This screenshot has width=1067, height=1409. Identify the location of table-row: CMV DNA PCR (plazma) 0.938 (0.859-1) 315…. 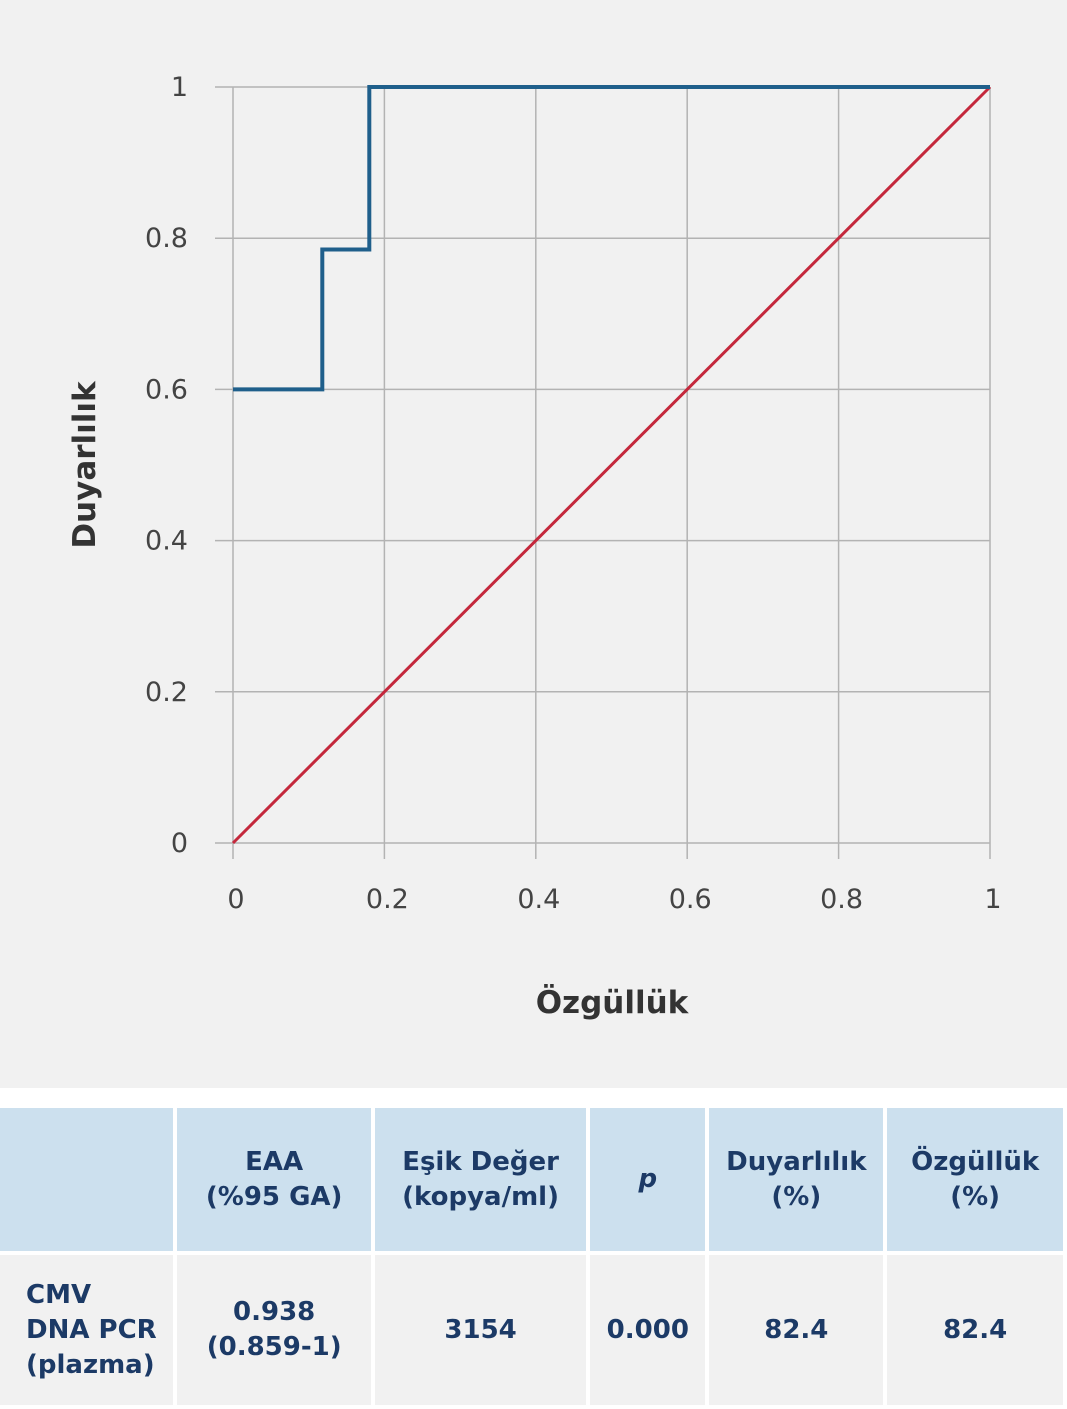
(531, 1330).